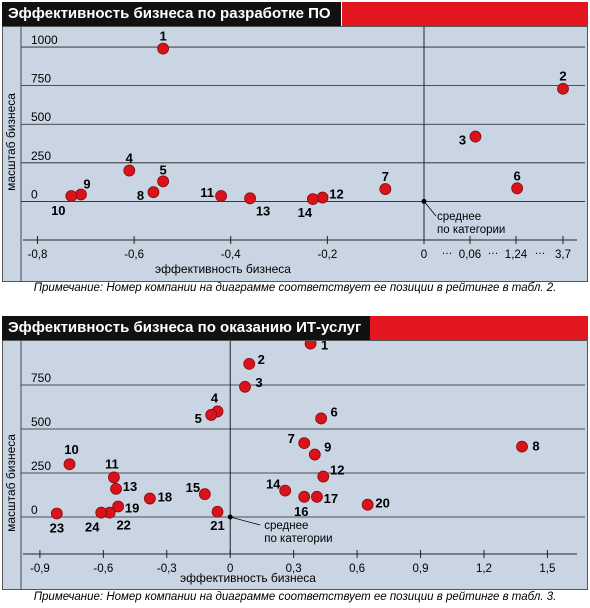  I want to click on x-tick-label: 1,5, so click(547, 569).